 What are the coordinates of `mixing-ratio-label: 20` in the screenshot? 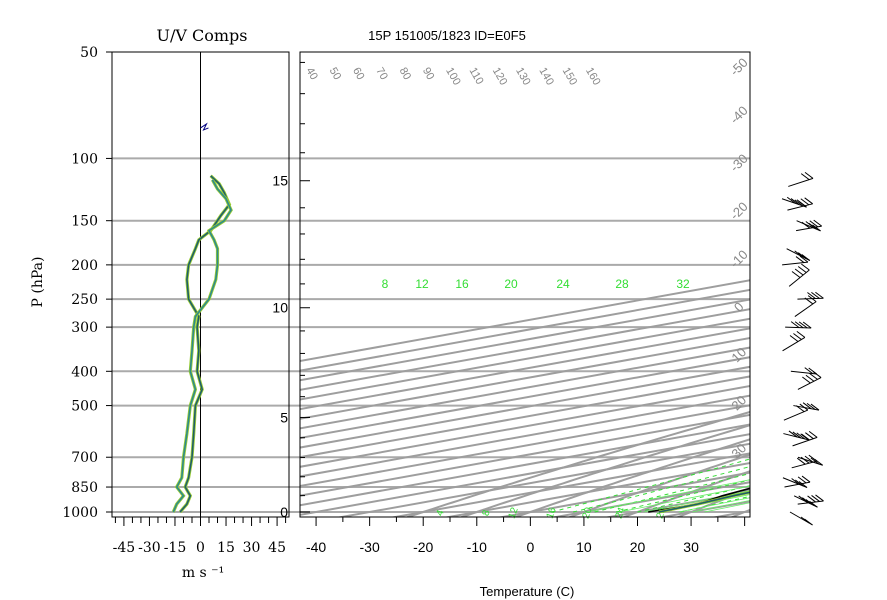 It's located at (511, 284).